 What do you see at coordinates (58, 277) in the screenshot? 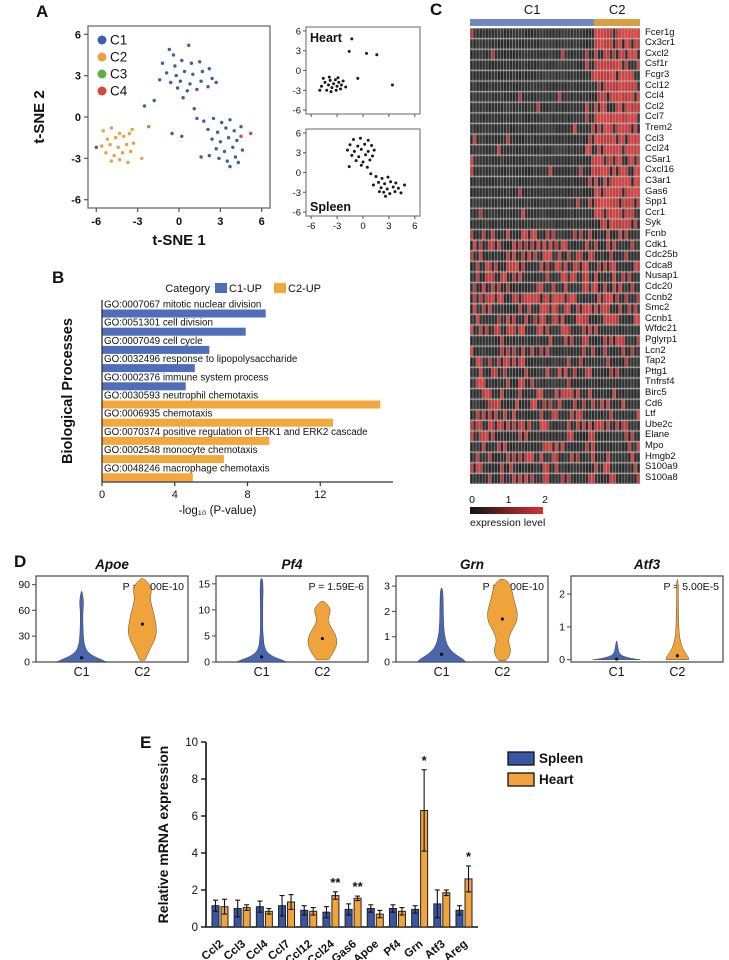
I see `panel-label-b: B` at bounding box center [58, 277].